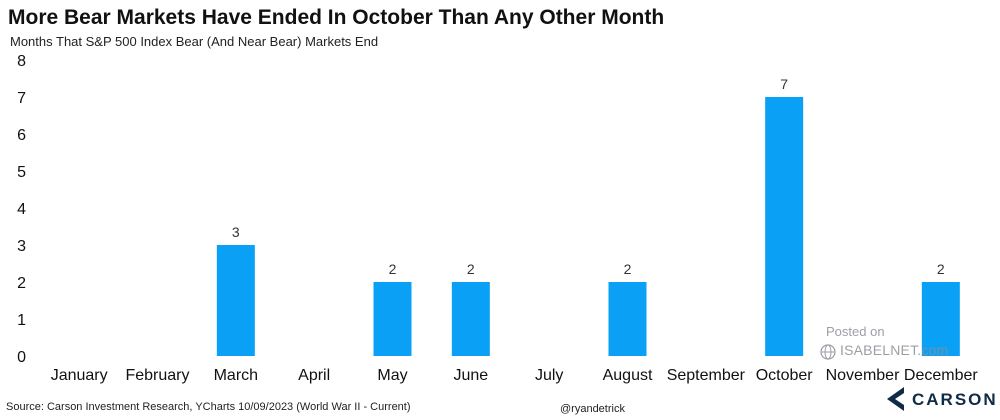 The image size is (1000, 420). Describe the element at coordinates (592, 409) in the screenshot. I see `author-handle: @ryandetrick` at that location.